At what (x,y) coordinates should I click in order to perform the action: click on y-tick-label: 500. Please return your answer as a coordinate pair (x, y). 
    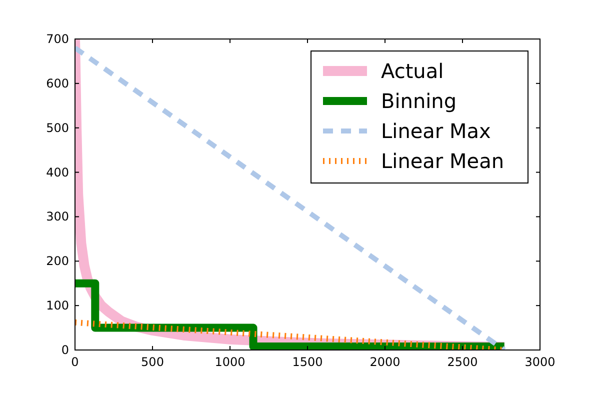
    Looking at the image, I should click on (57, 127).